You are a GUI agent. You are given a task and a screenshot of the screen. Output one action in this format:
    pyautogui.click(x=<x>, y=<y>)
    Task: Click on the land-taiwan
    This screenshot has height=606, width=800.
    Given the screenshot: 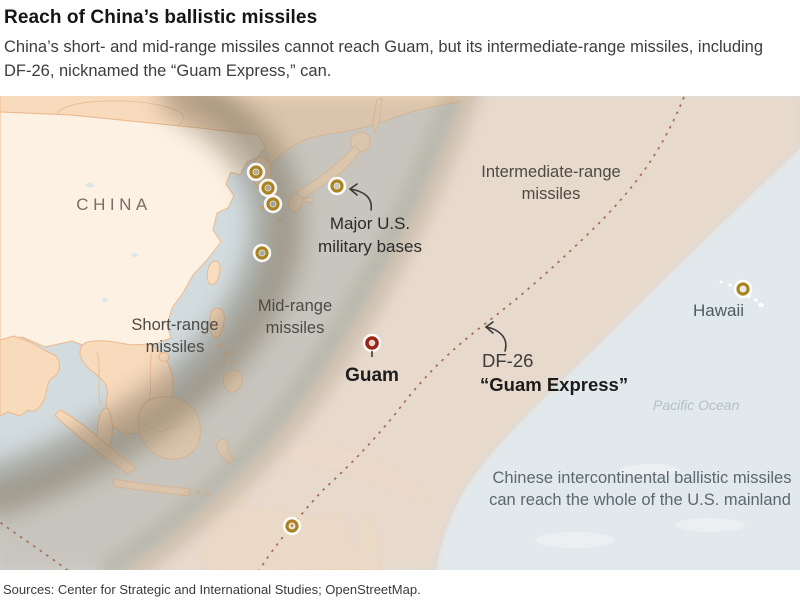 What is the action you would take?
    pyautogui.click(x=213, y=273)
    